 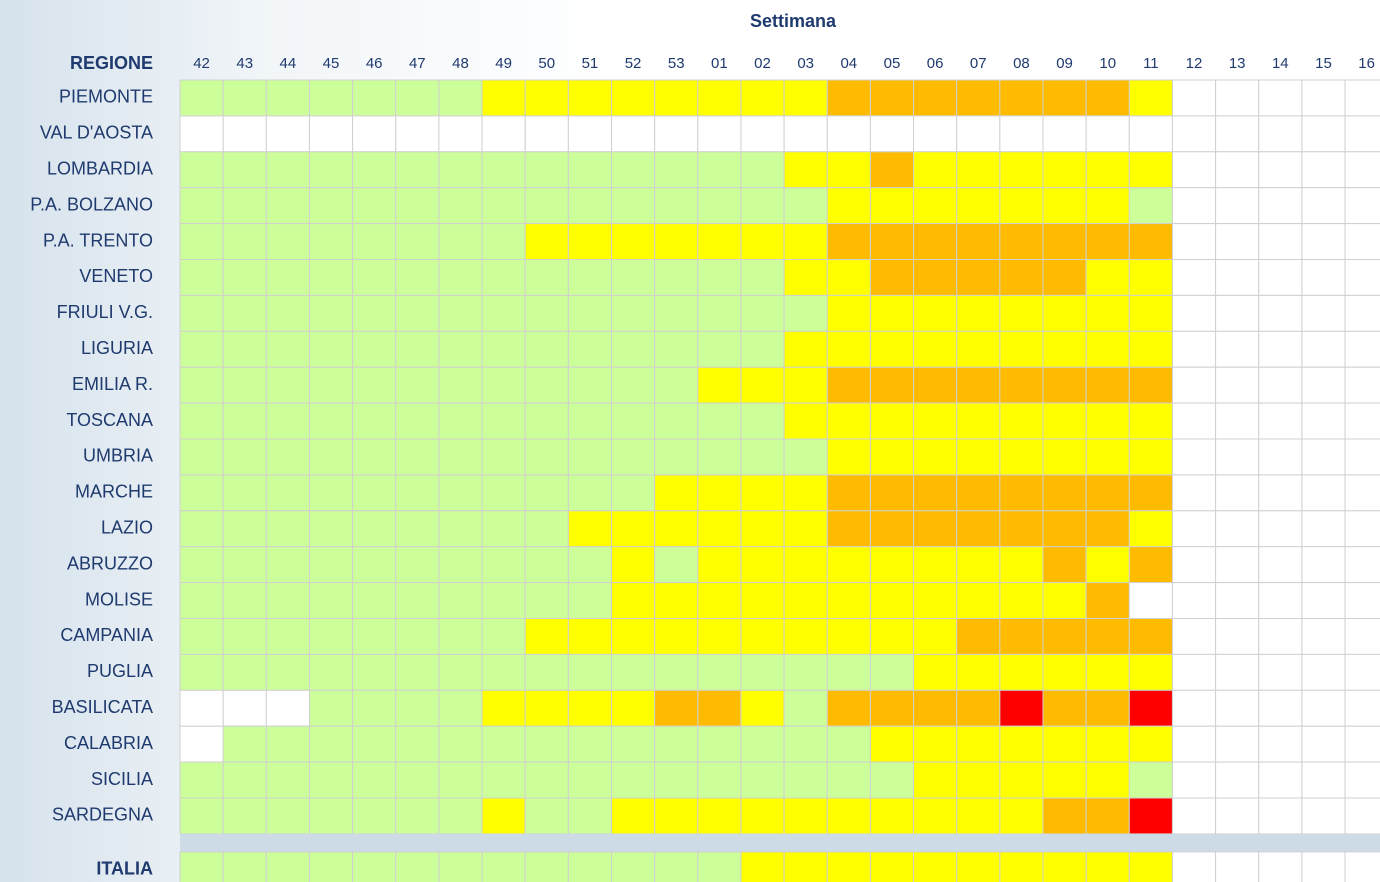 I want to click on row-label: ABRUZZO, so click(x=110, y=563).